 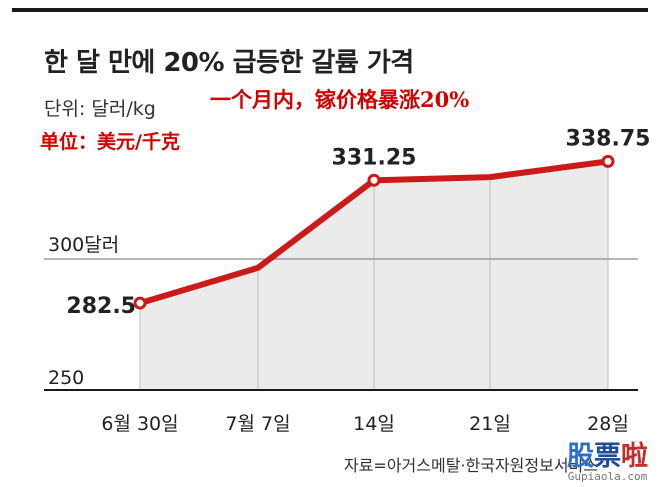 What do you see at coordinates (110, 142) in the screenshot?
I see `chinese-unit-overlay: 单位：美元/千克` at bounding box center [110, 142].